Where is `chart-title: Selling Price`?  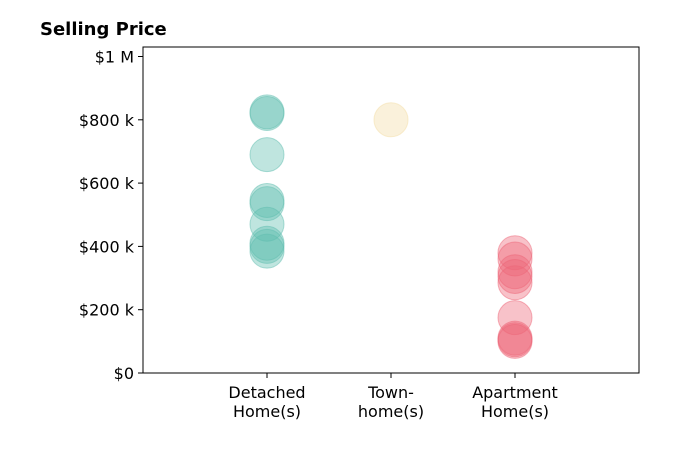 chart-title: Selling Price is located at coordinates (103, 29).